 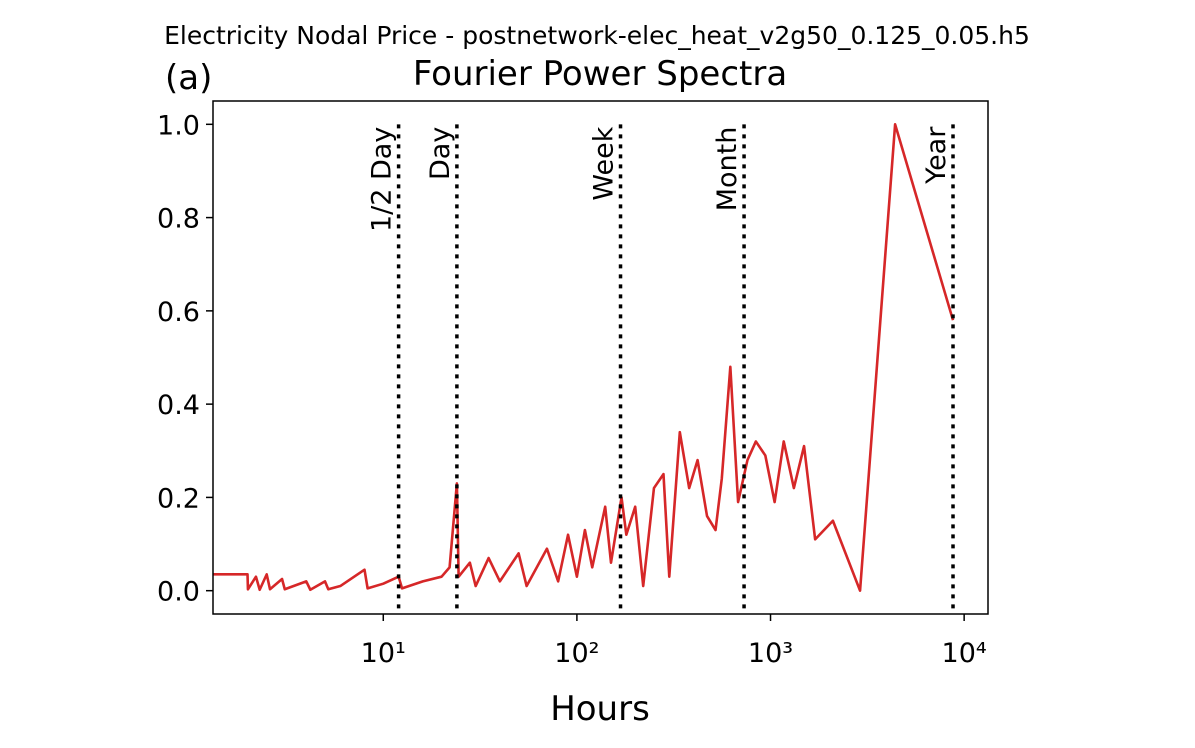 What do you see at coordinates (964, 653) in the screenshot?
I see `x-tick-label: 10⁴` at bounding box center [964, 653].